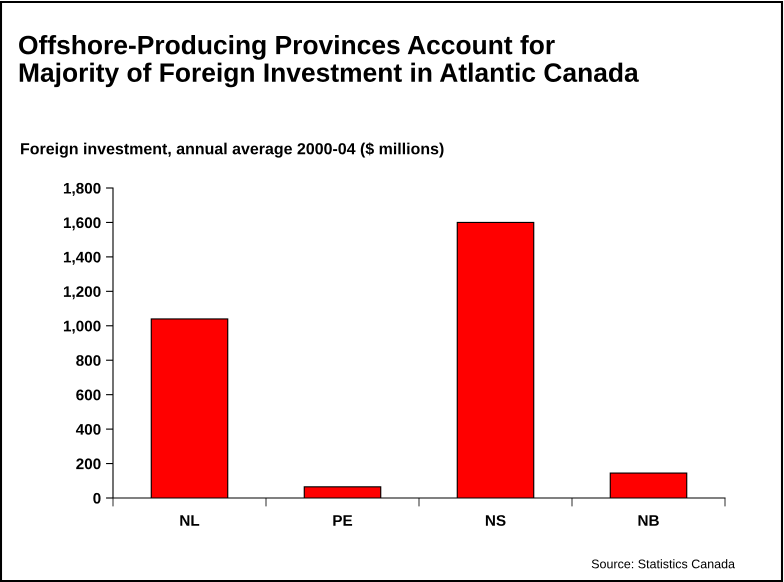 The image size is (784, 582). What do you see at coordinates (232, 150) in the screenshot?
I see `chart-subtitle: Foreign investment, annual average 2000-04 ($ millions)` at bounding box center [232, 150].